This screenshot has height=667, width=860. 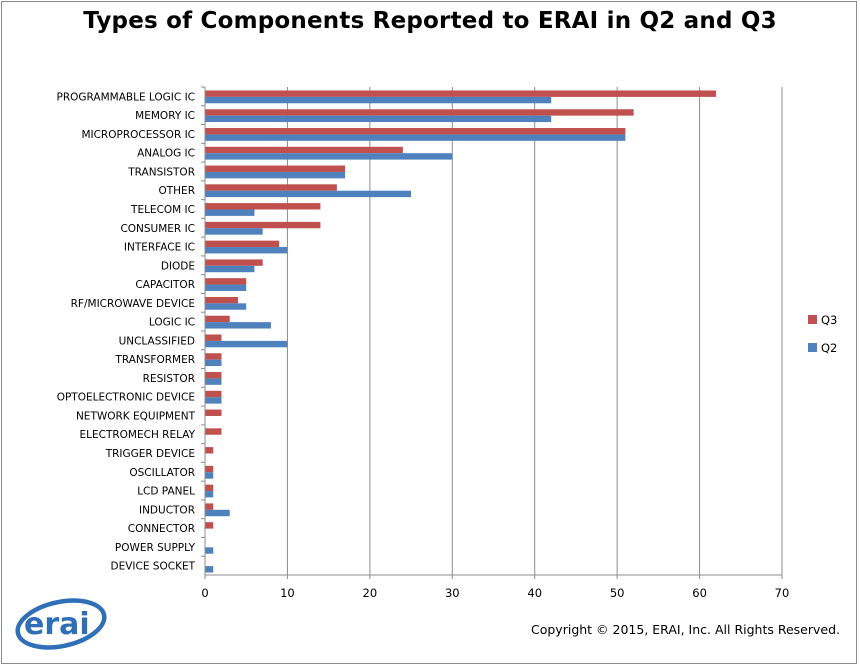 What do you see at coordinates (165, 116) in the screenshot?
I see `category-label: MEMORY IC` at bounding box center [165, 116].